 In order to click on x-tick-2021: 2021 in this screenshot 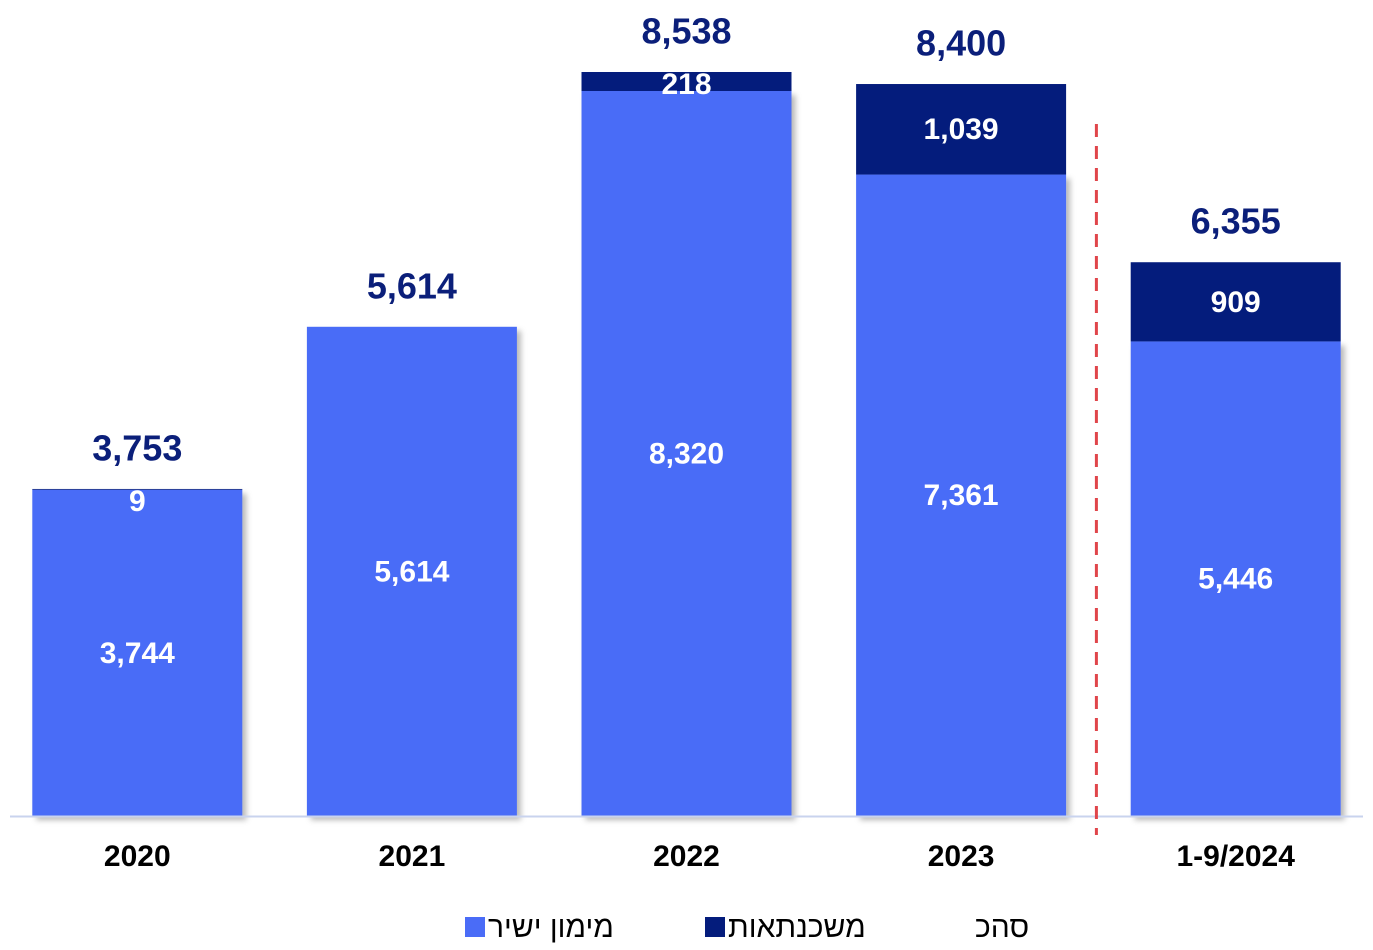, I will do `click(412, 856)`.